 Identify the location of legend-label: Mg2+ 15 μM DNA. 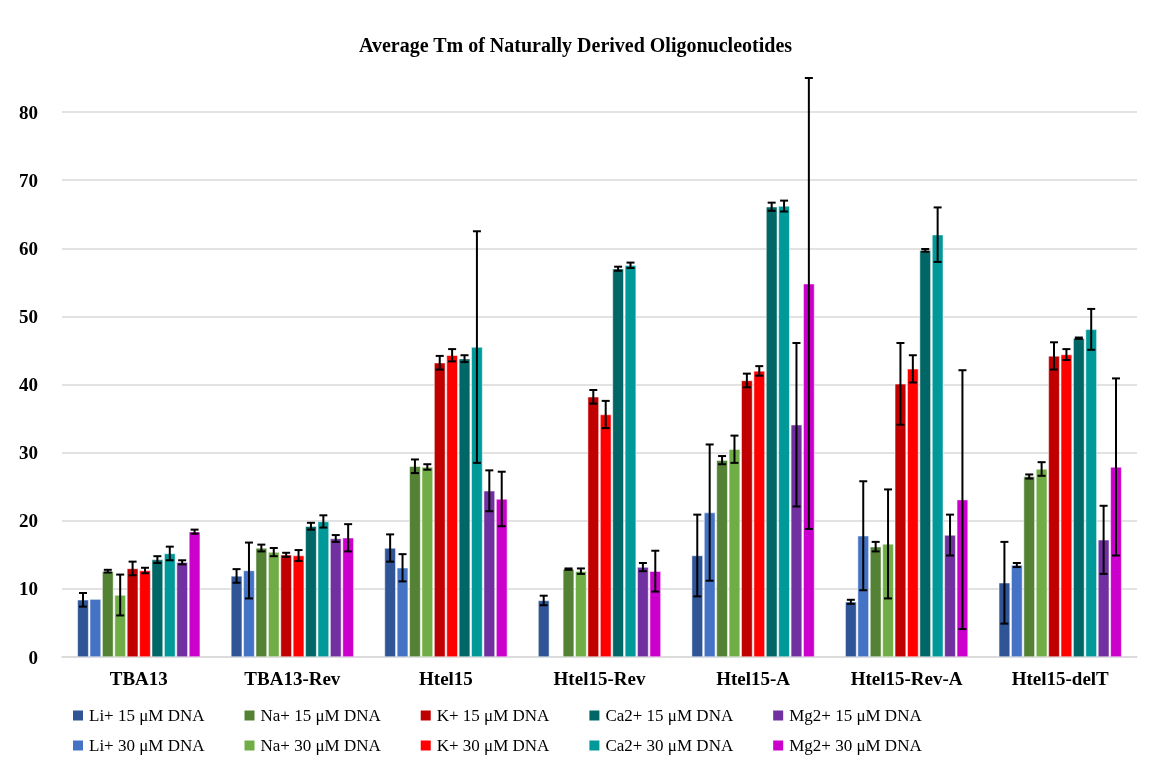
(856, 715).